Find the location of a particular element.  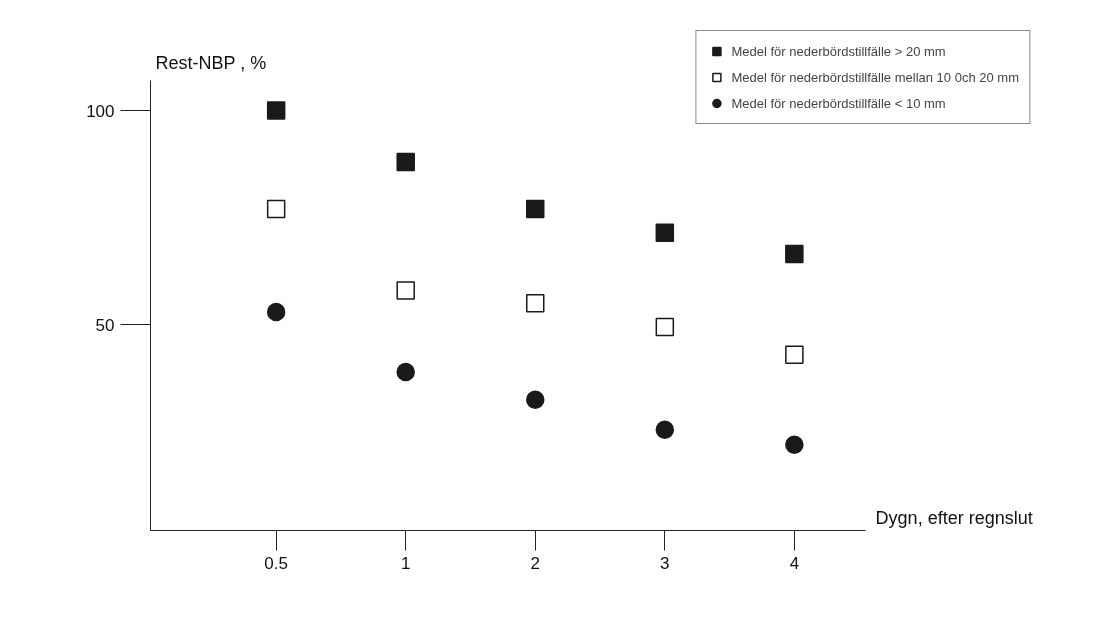

x-tick-label: 2 is located at coordinates (535, 563).